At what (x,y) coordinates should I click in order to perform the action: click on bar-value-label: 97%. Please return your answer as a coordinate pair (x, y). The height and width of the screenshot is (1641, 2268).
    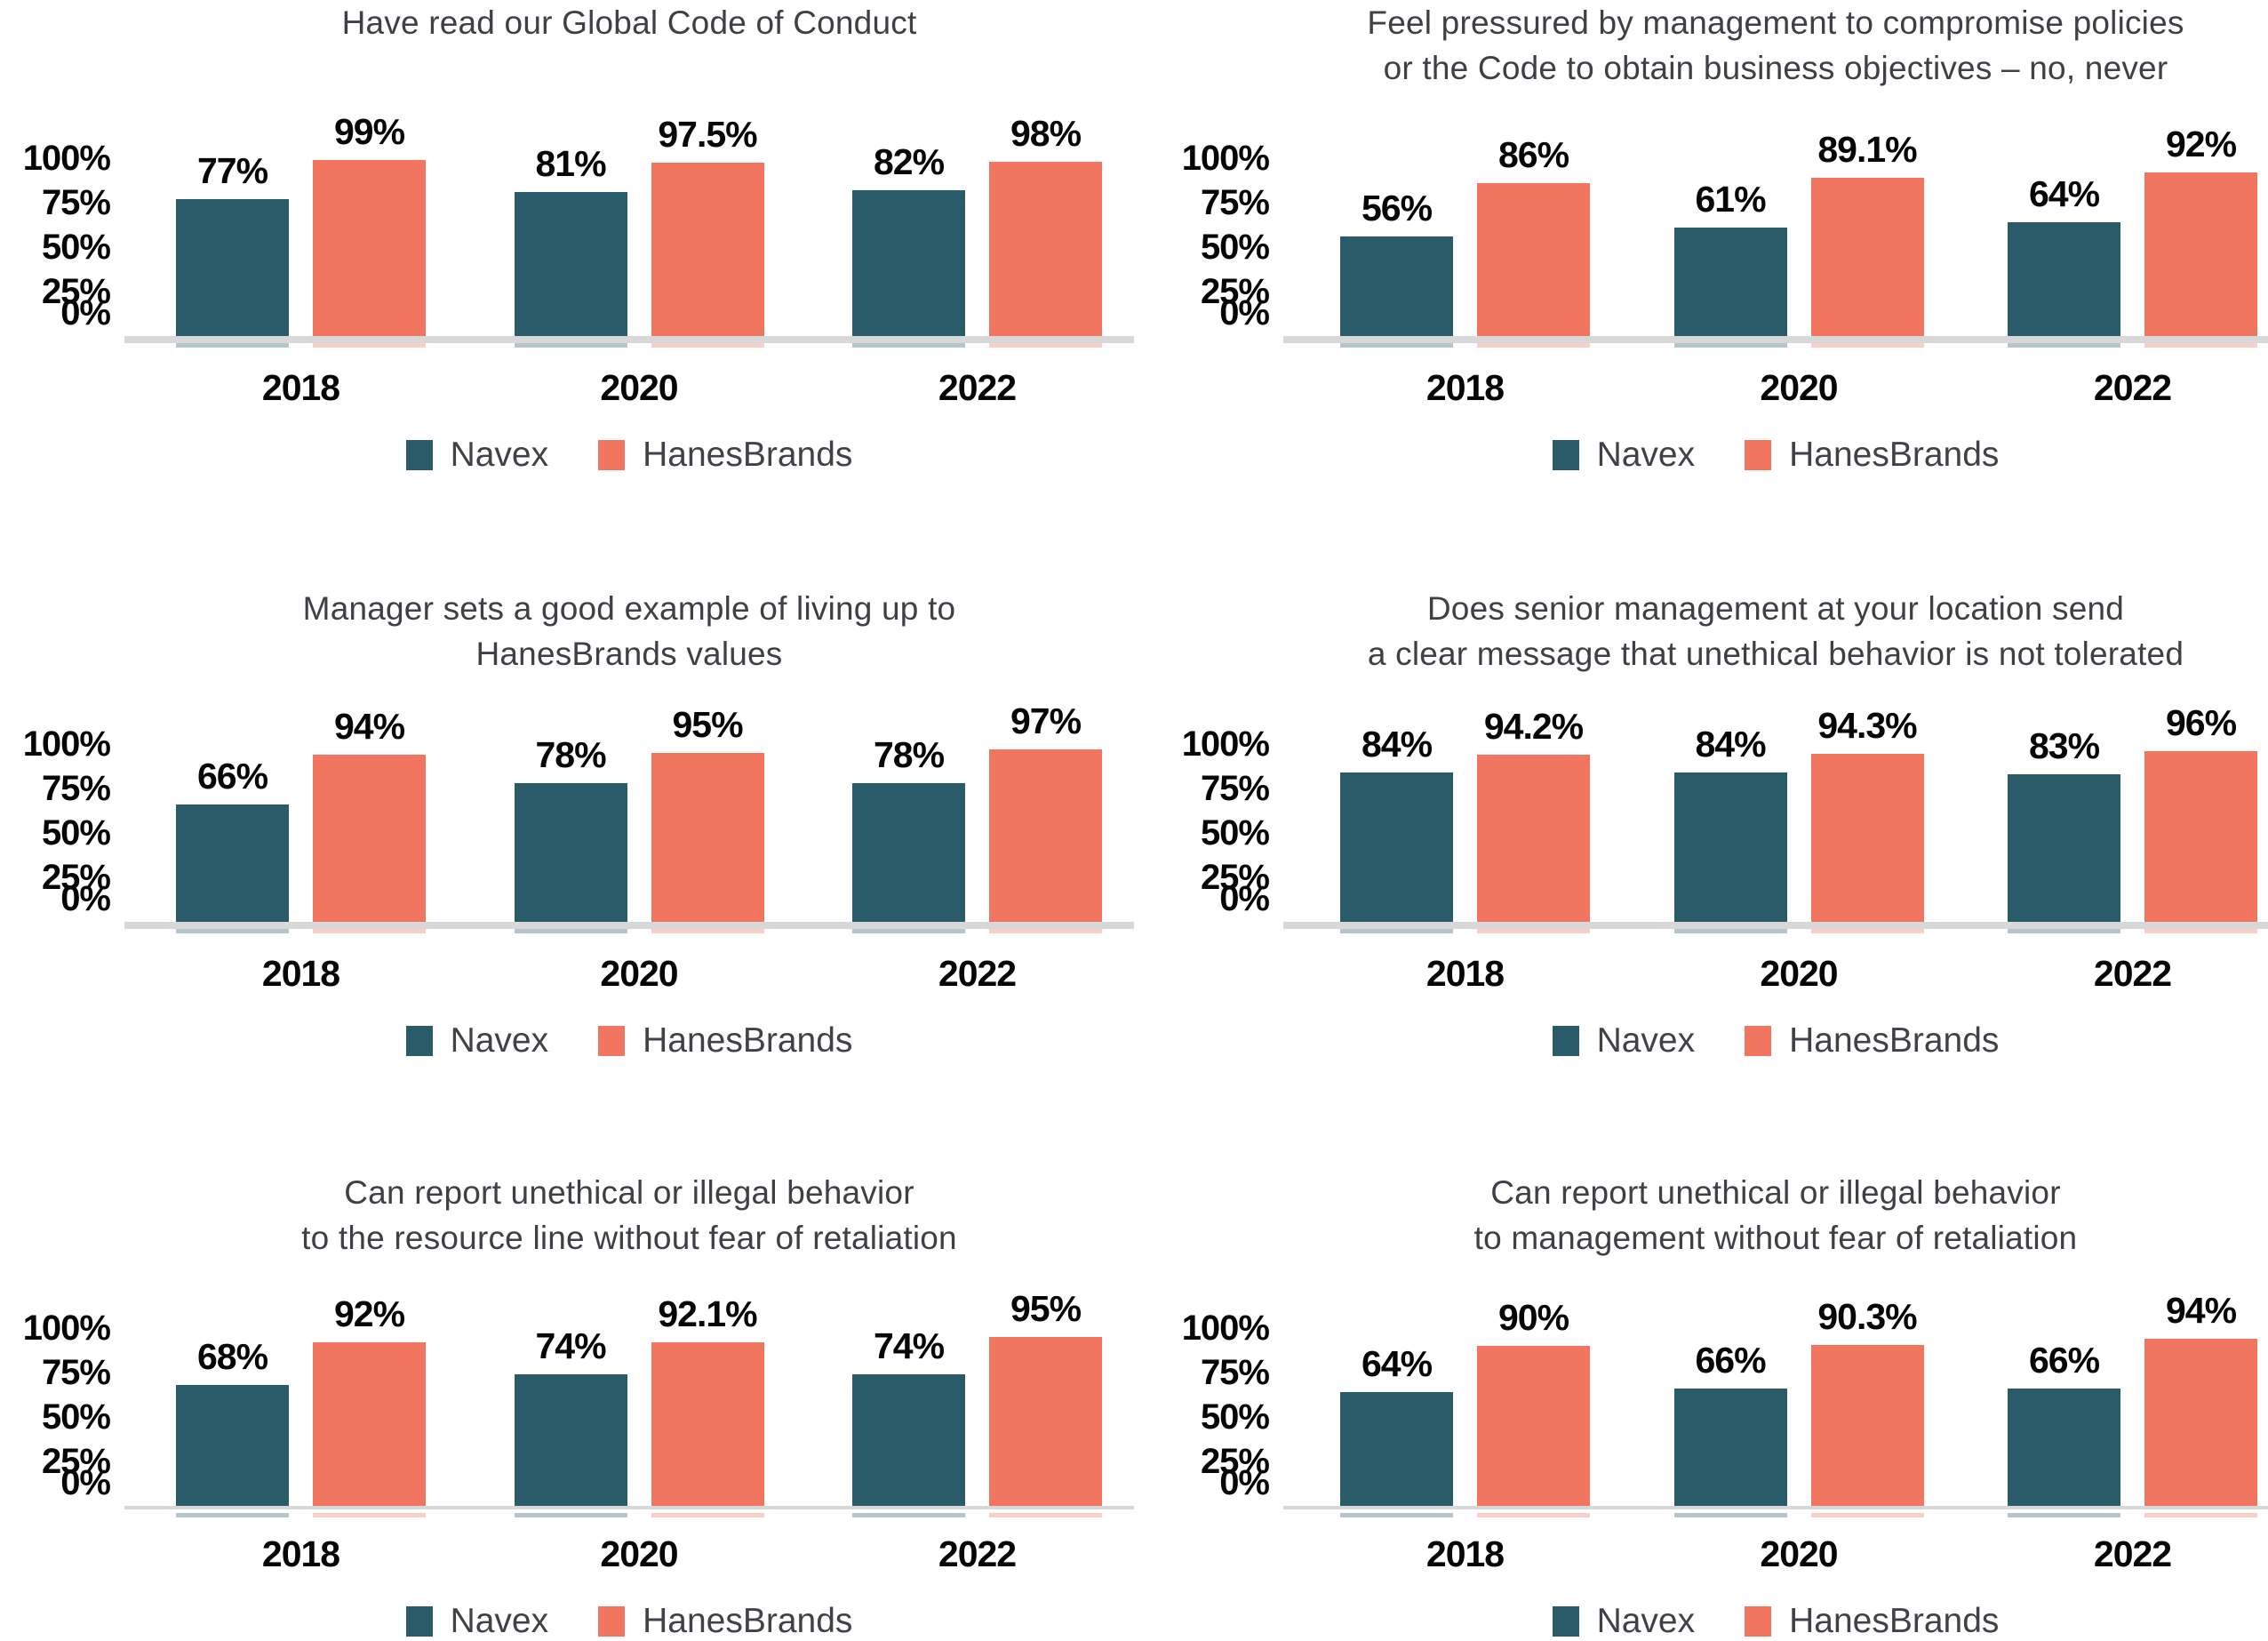
    Looking at the image, I should click on (1046, 720).